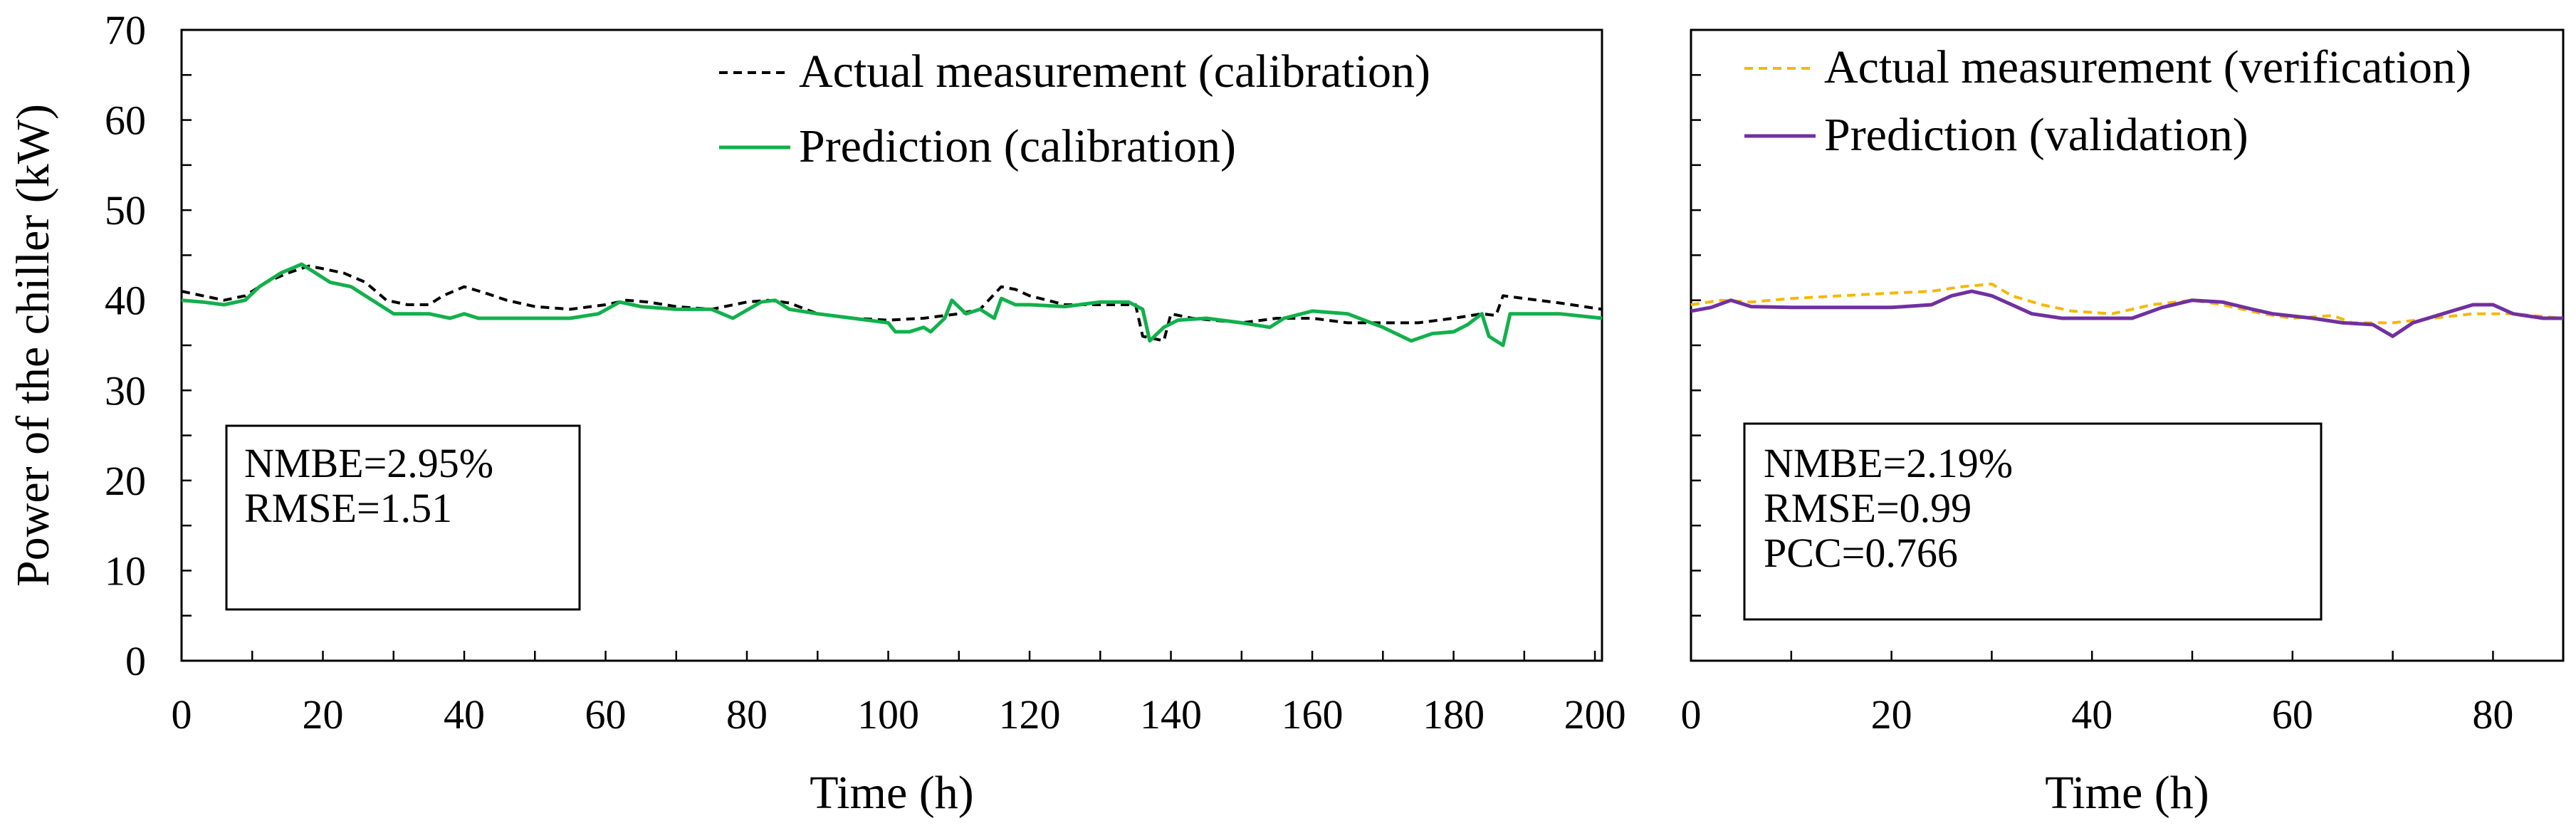 Image resolution: width=2576 pixels, height=838 pixels. I want to click on y-tick-label: 70, so click(125, 30).